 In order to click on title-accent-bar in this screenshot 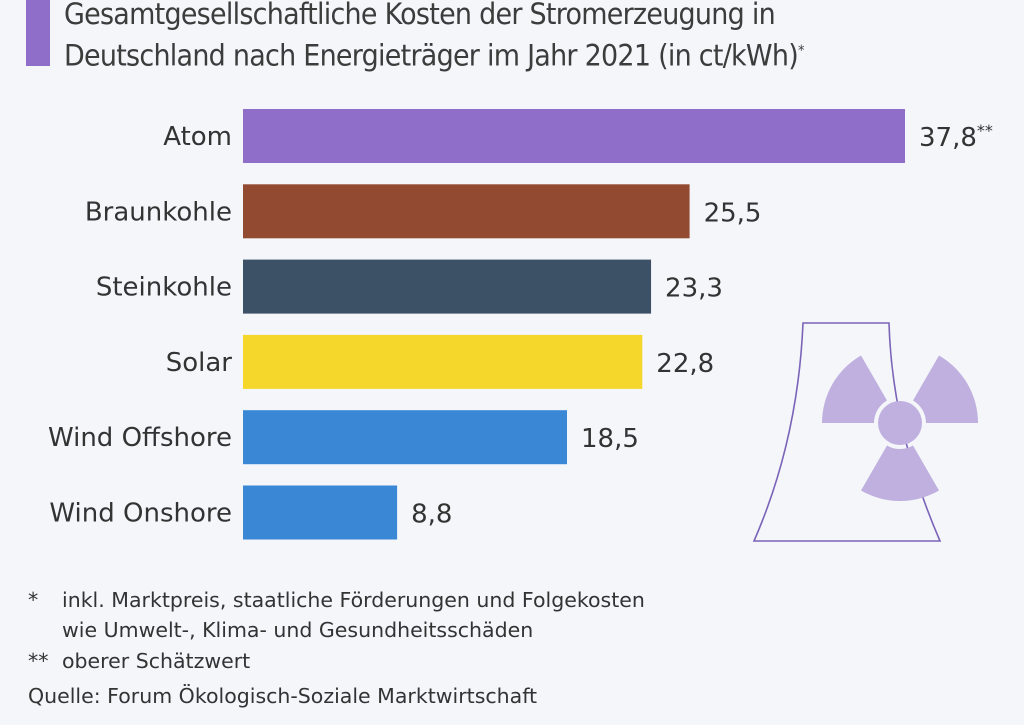, I will do `click(38, 33)`.